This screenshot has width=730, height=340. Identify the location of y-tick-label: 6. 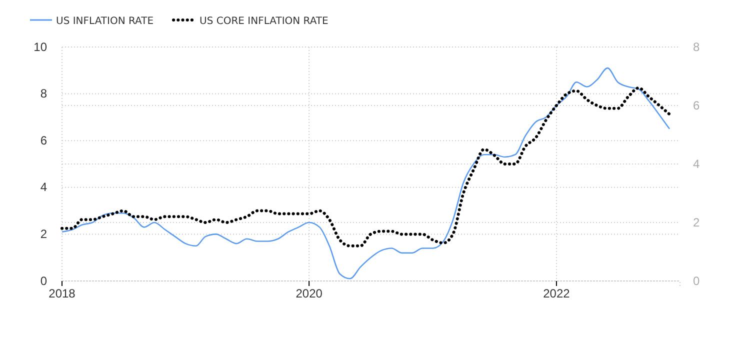
(44, 140).